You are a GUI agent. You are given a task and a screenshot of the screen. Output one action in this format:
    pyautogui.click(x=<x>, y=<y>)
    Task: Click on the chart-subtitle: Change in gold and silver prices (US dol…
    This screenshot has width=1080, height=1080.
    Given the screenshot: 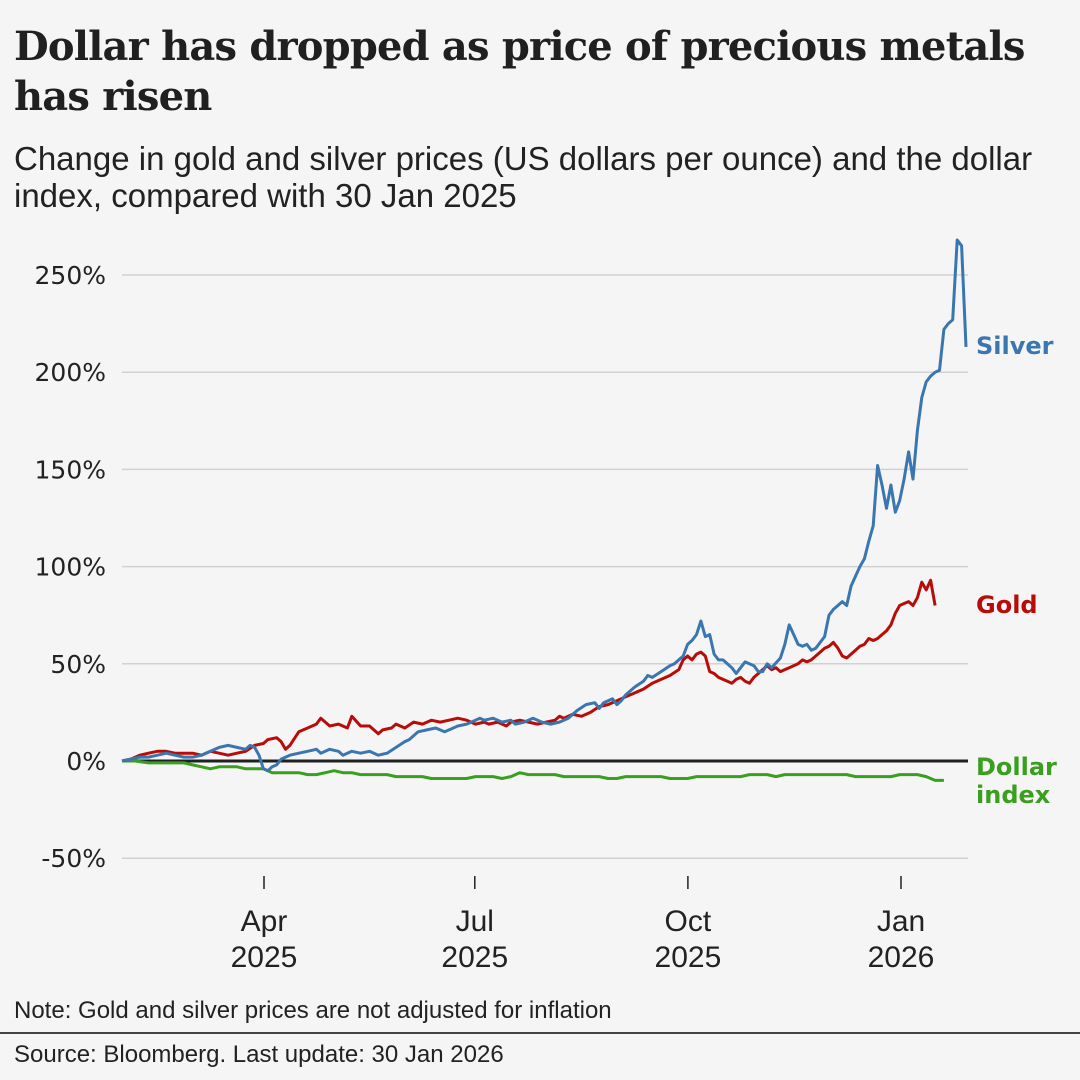 What is the action you would take?
    pyautogui.click(x=523, y=177)
    